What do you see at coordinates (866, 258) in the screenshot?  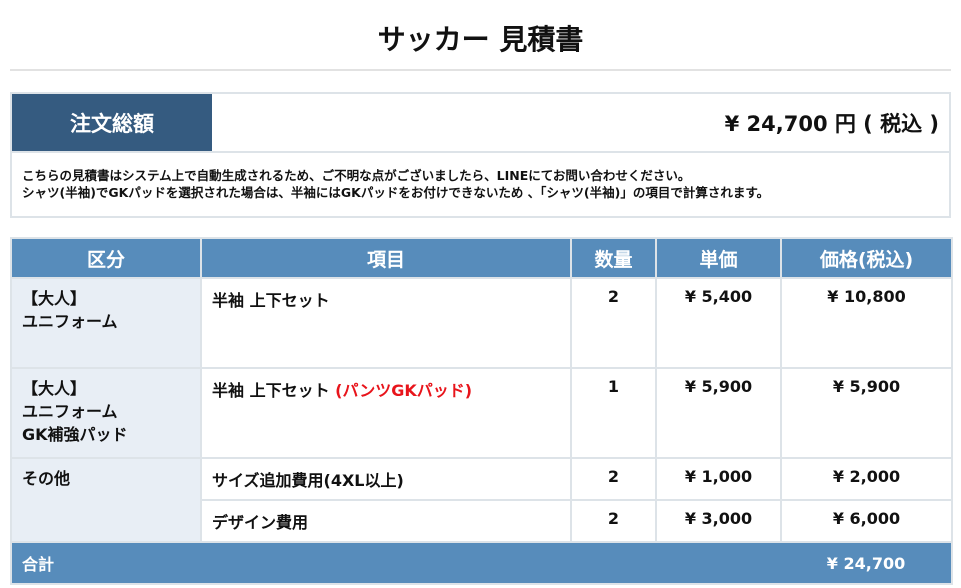 I see `header-price: 価格(税込)` at bounding box center [866, 258].